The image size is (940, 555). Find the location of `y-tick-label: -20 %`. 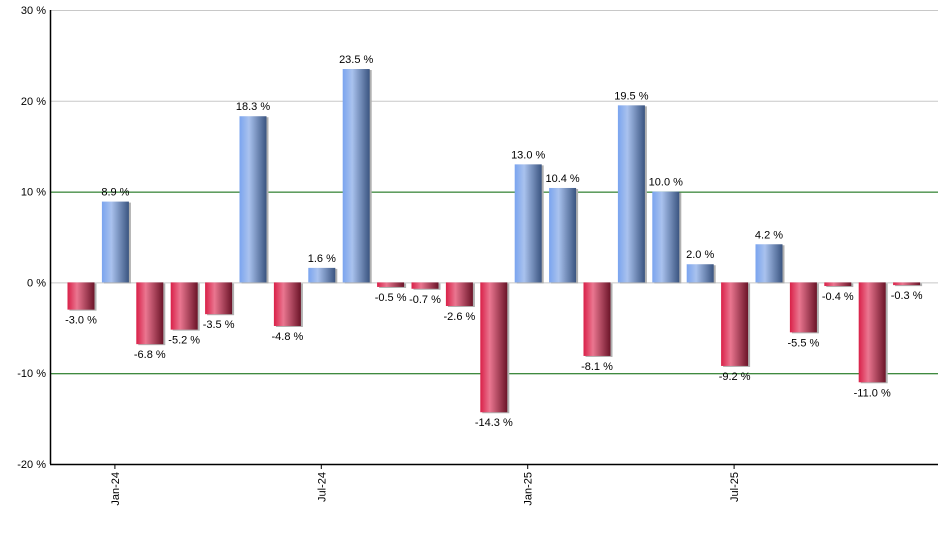

y-tick-label: -20 % is located at coordinates (31, 465).